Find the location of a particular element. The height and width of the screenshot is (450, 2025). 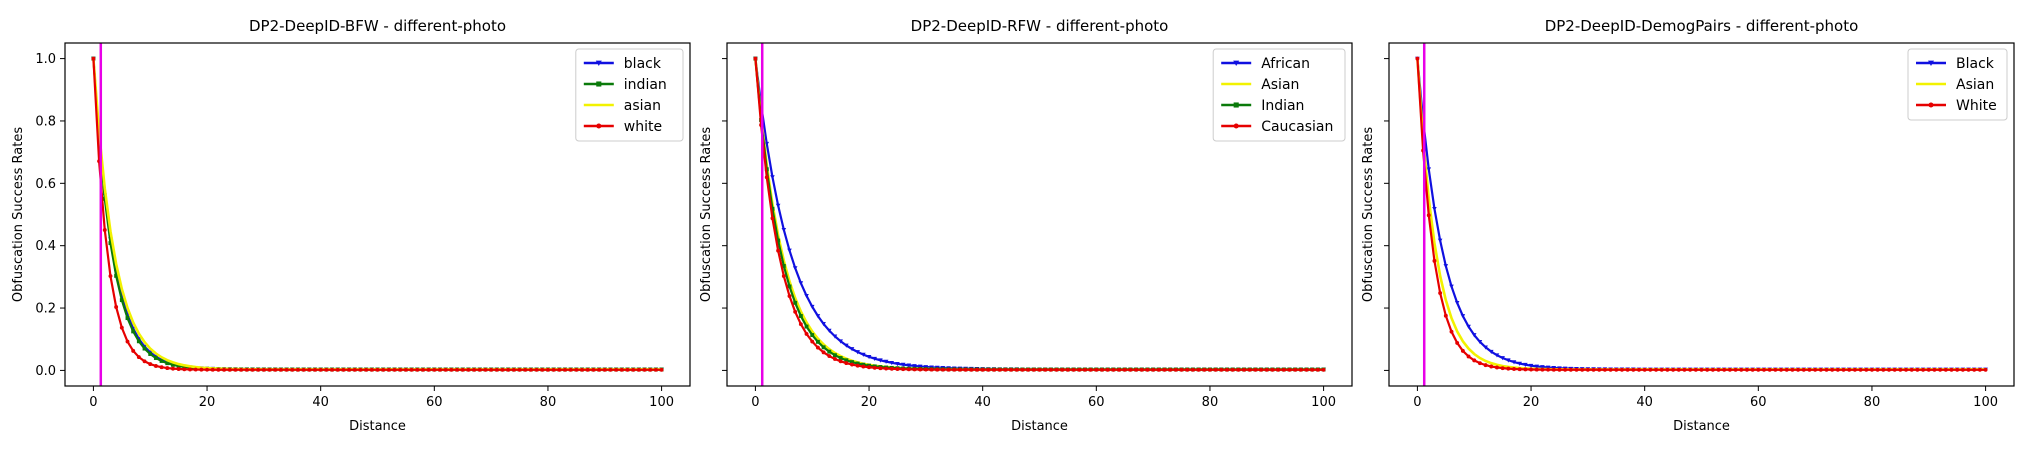

legend-label: white is located at coordinates (643, 127).